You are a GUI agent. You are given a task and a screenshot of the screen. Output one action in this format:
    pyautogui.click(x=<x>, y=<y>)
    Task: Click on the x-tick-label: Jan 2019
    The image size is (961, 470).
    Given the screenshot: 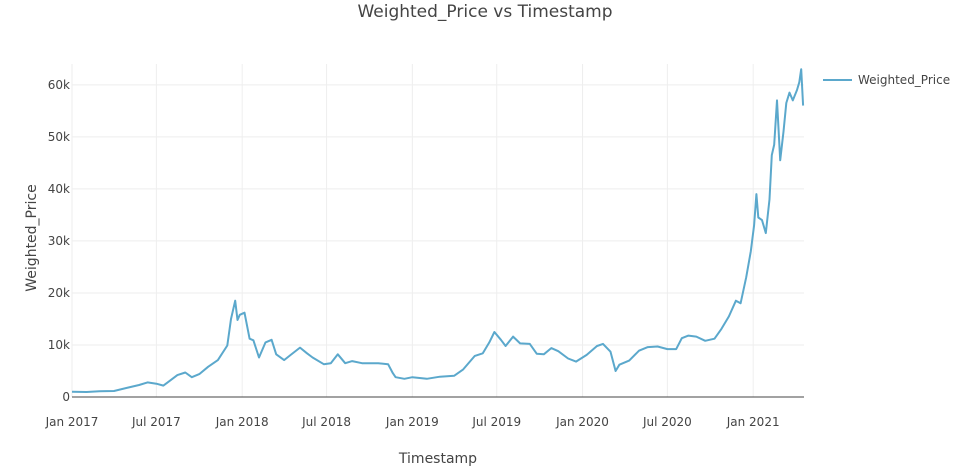 What is the action you would take?
    pyautogui.click(x=412, y=422)
    